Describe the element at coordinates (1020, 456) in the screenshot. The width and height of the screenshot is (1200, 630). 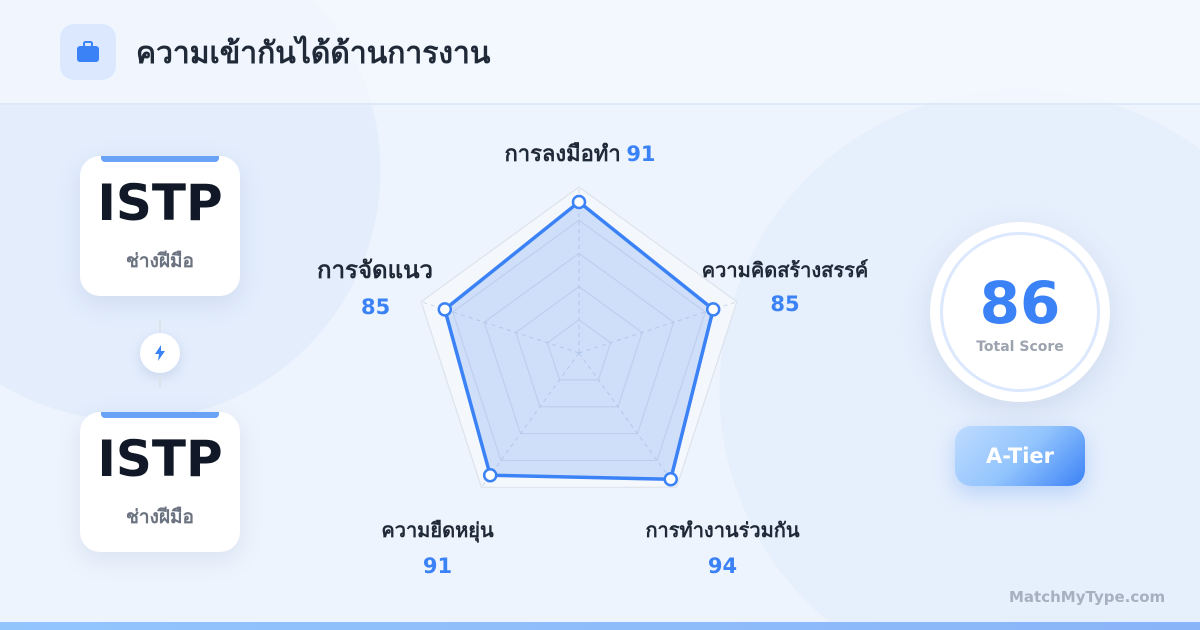
I see `tier-badge: A-Tier` at that location.